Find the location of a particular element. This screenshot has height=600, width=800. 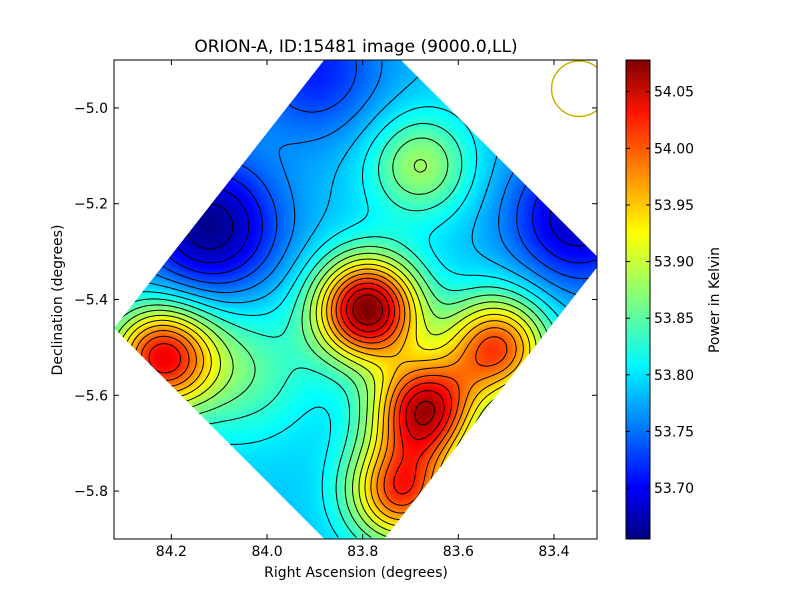

colorbar-tick-label: 53.70 is located at coordinates (674, 489).